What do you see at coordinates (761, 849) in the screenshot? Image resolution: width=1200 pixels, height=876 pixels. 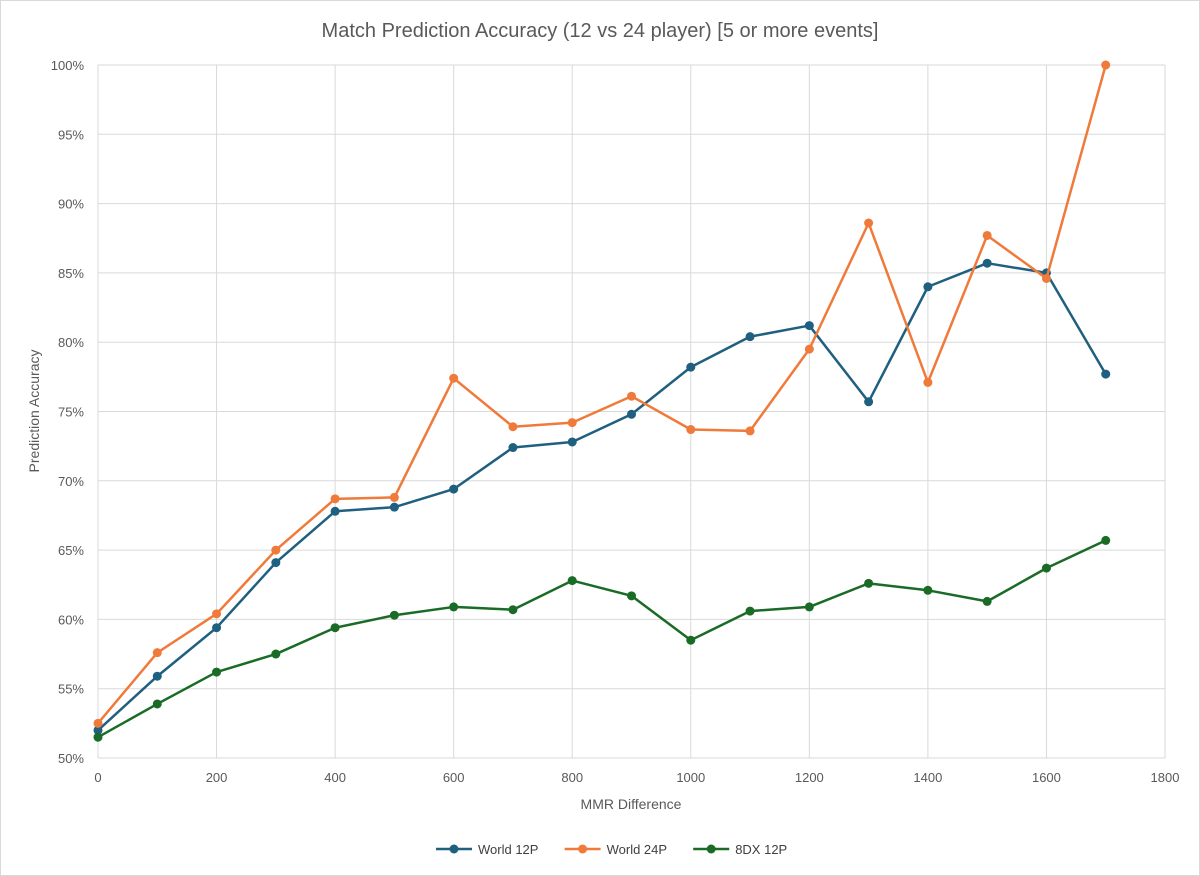 I see `legend-label: 8DX 12P` at bounding box center [761, 849].